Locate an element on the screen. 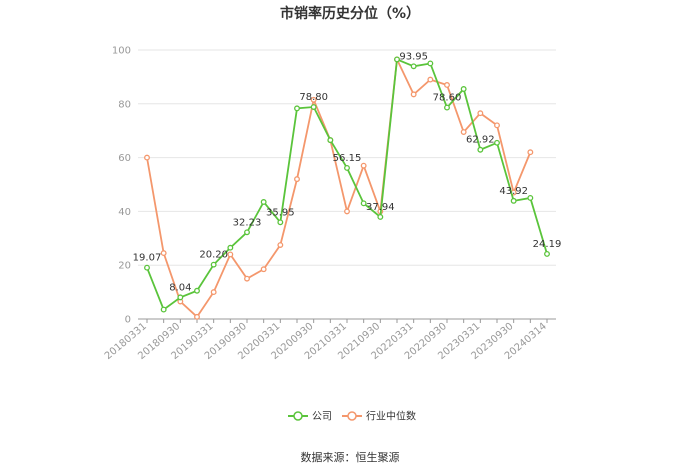 The image size is (700, 473). data-label-16: 93.95 is located at coordinates (413, 56).